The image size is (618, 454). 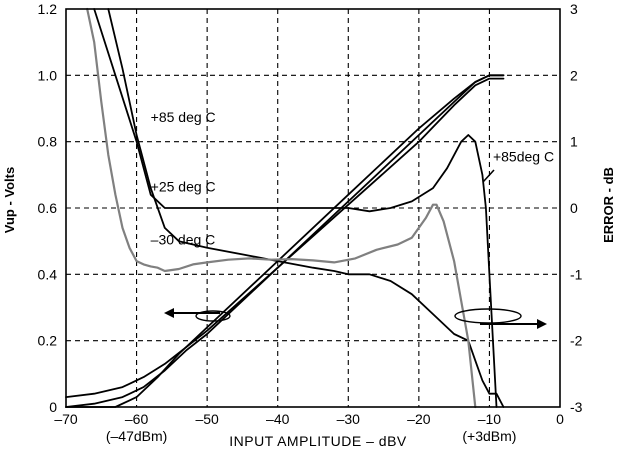 I want to click on x-tick-label: –30, so click(x=349, y=419).